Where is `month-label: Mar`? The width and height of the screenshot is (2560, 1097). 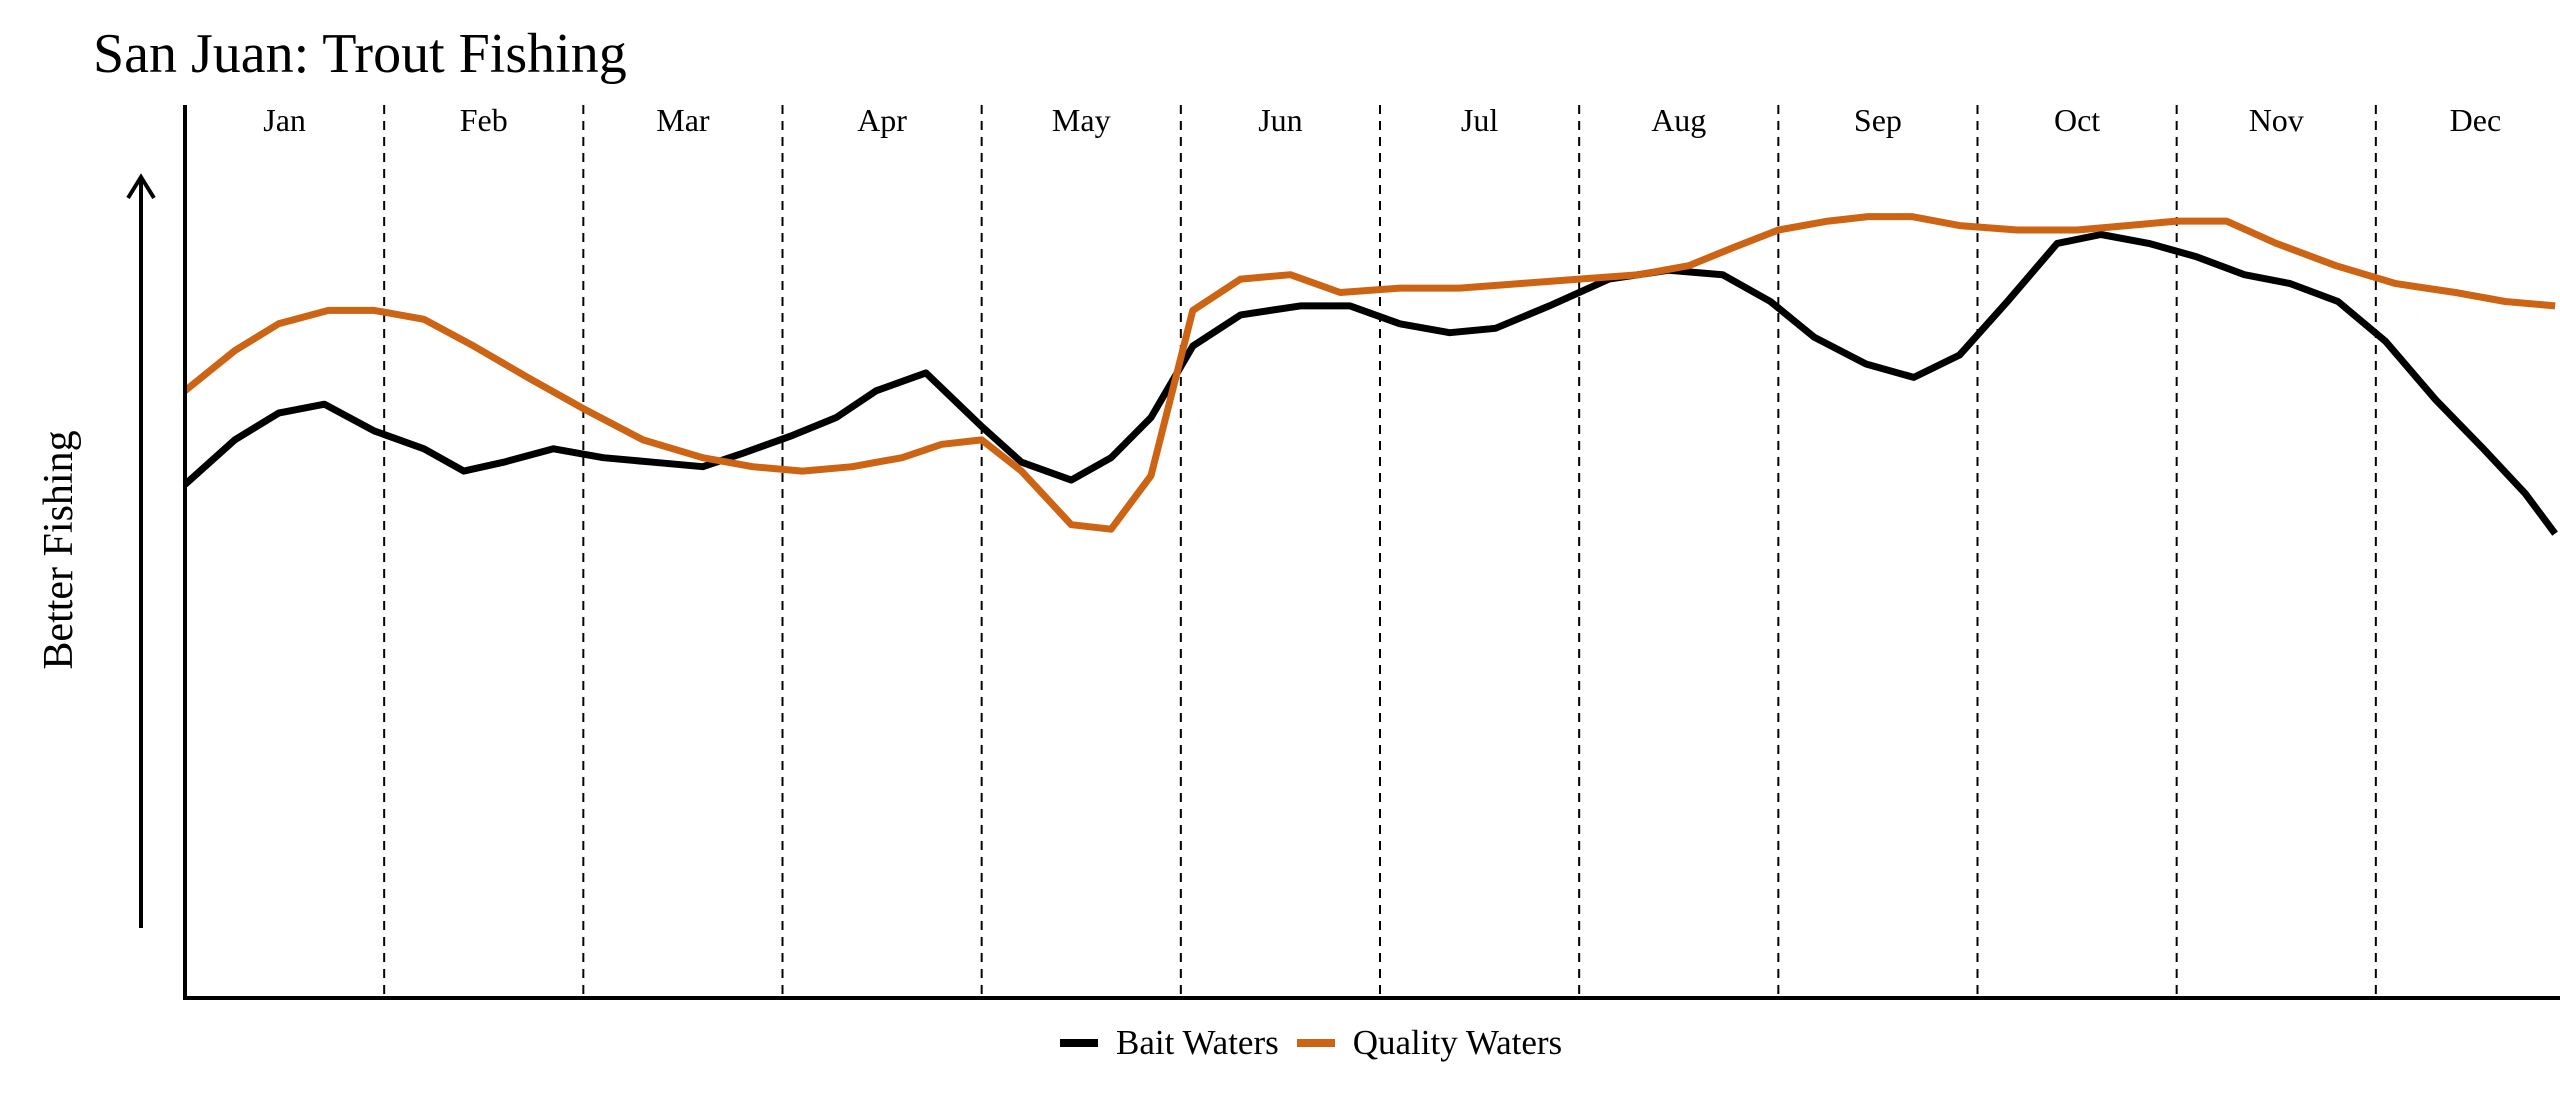 month-label: Mar is located at coordinates (683, 120).